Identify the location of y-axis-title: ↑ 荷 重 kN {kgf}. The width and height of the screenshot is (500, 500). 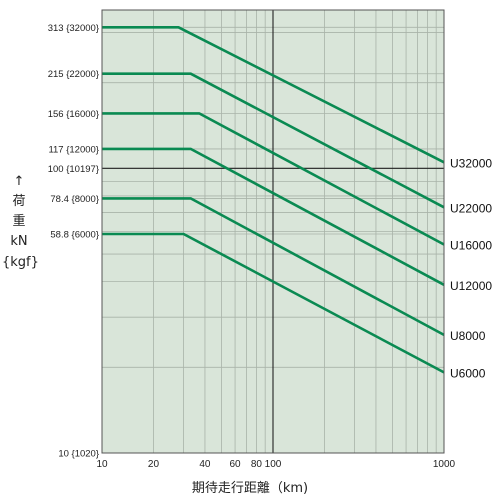
(20, 222).